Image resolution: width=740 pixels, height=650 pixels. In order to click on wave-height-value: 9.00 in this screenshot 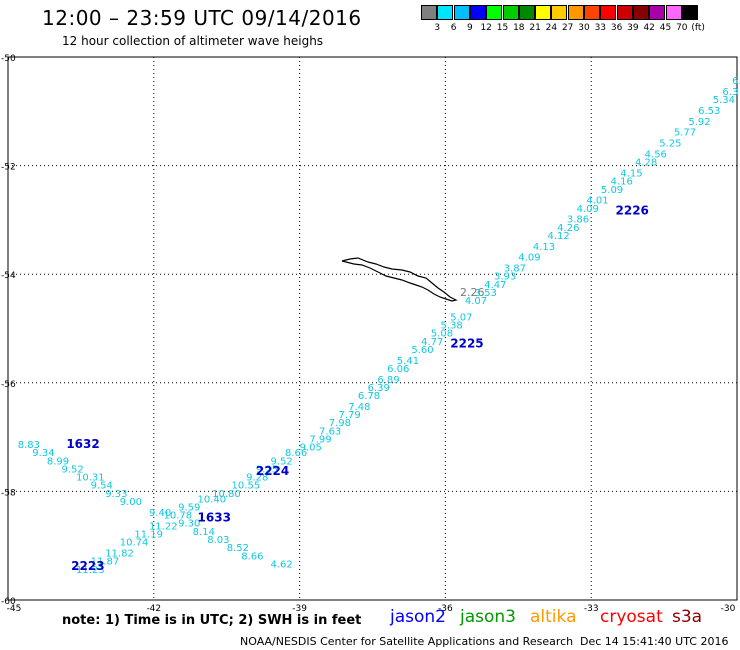, I will do `click(131, 502)`.